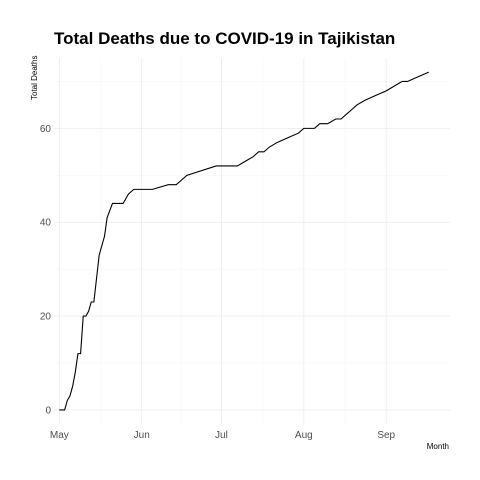 The image size is (480, 480). I want to click on x-tick-label: Jun, so click(142, 435).